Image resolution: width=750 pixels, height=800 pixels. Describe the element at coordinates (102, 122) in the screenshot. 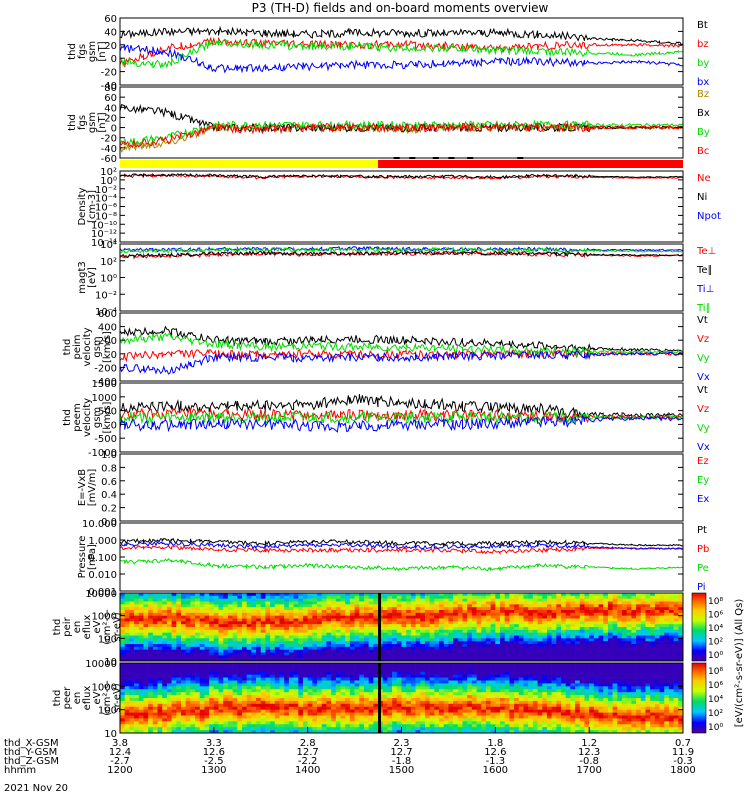

I see `y-axis-label: [nT]` at that location.